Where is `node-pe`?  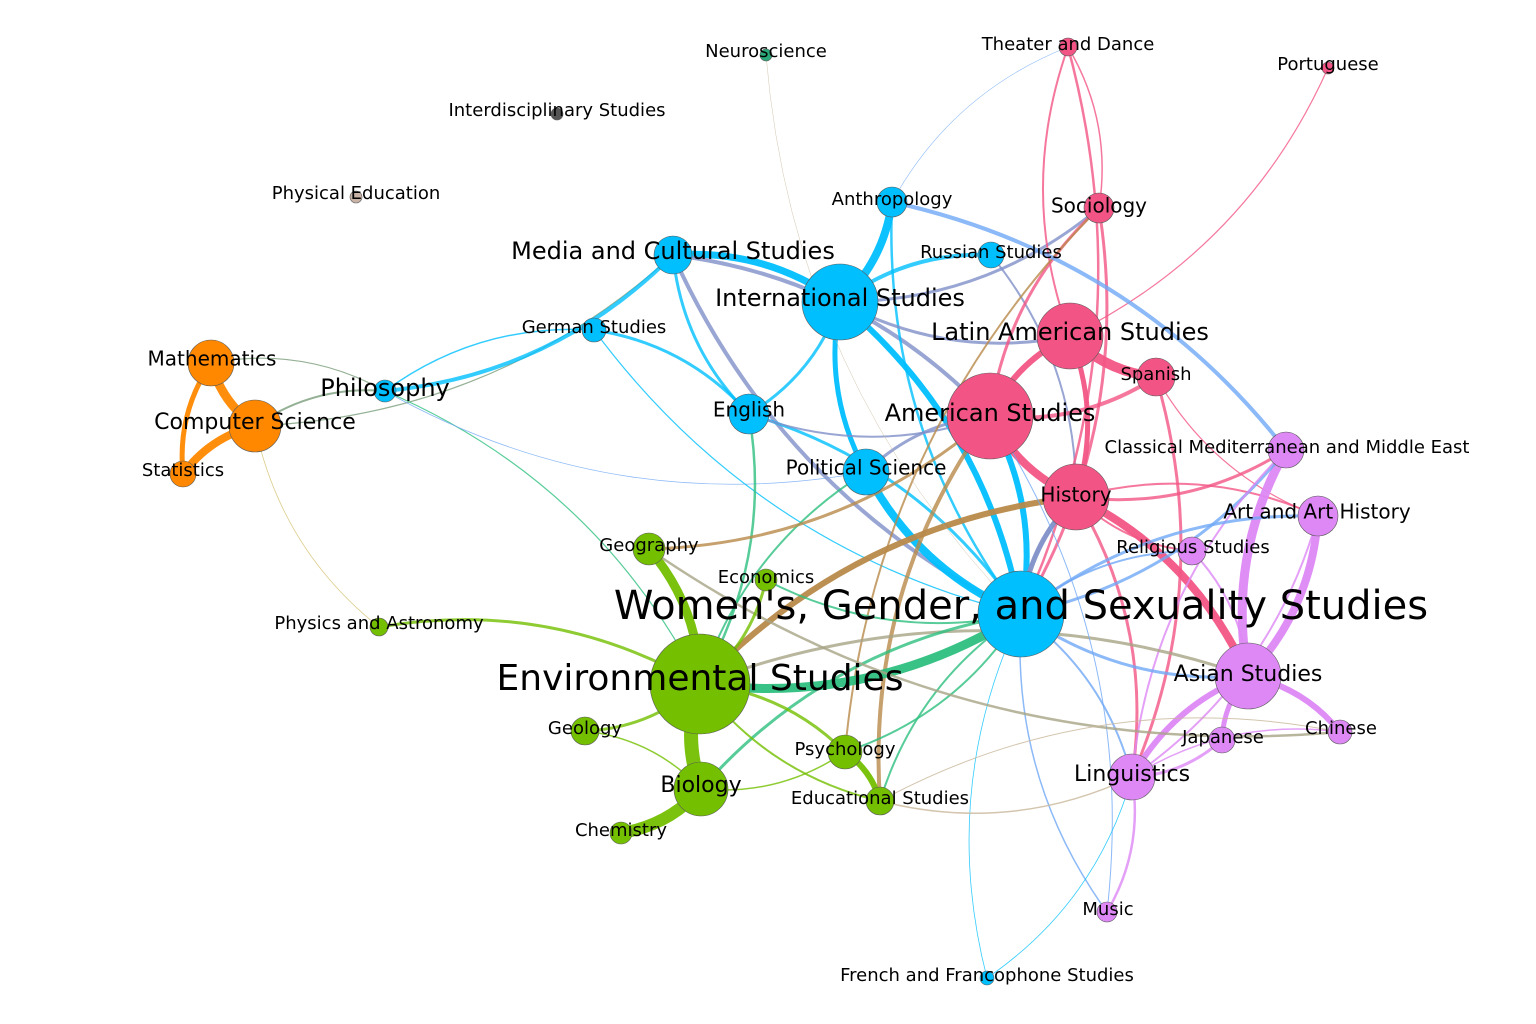
node-pe is located at coordinates (356, 197).